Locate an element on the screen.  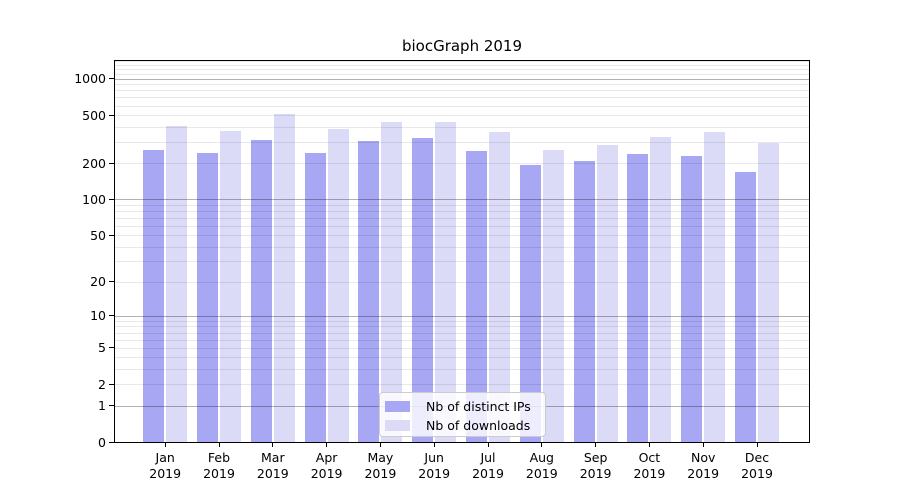
chart-title: biocGraph 2019 is located at coordinates (462, 46).